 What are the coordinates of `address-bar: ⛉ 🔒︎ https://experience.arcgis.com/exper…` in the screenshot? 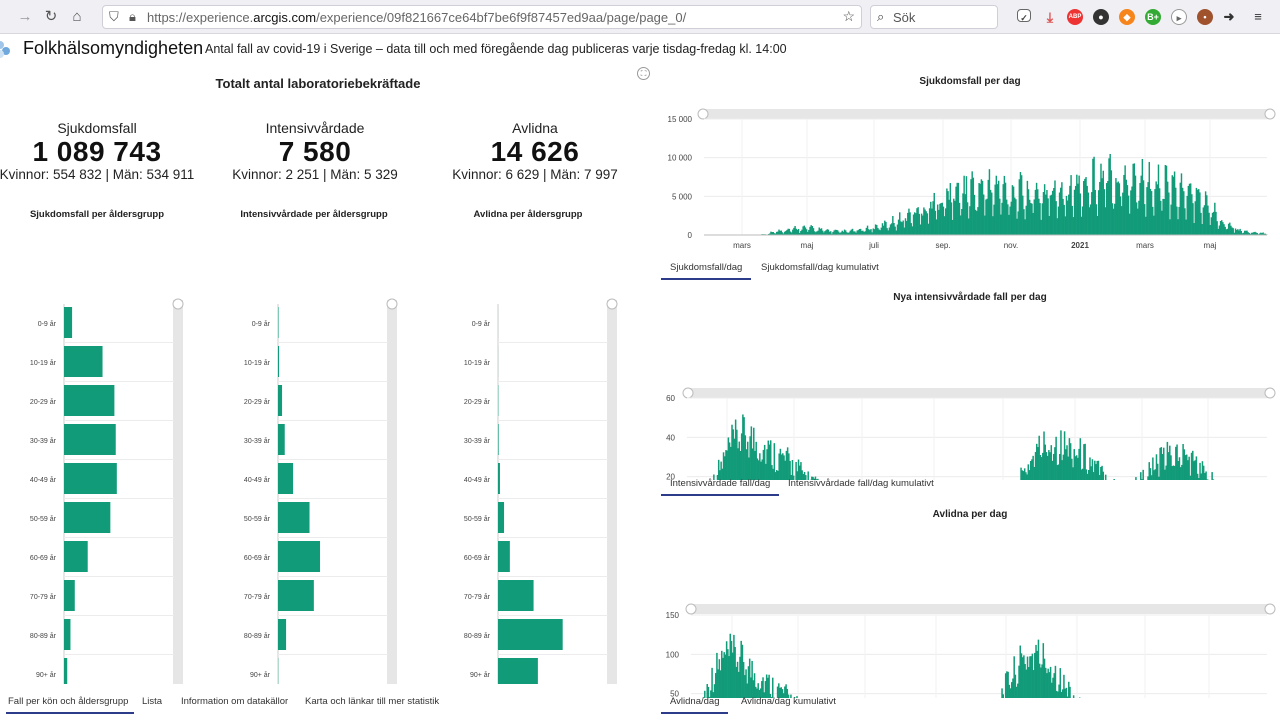 It's located at (482, 17).